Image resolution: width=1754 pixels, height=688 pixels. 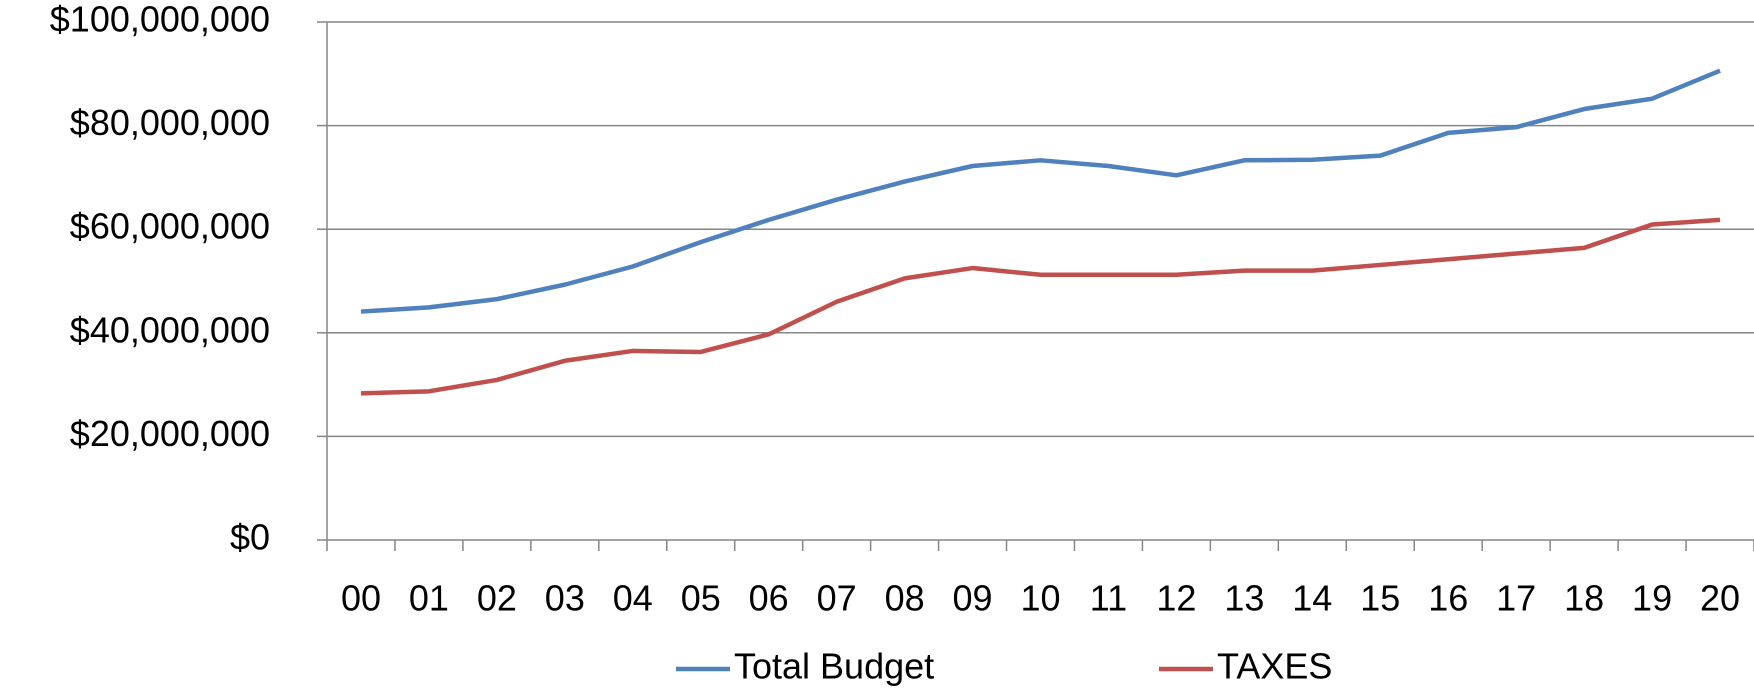 What do you see at coordinates (769, 598) in the screenshot?
I see `x-tick-label: 06` at bounding box center [769, 598].